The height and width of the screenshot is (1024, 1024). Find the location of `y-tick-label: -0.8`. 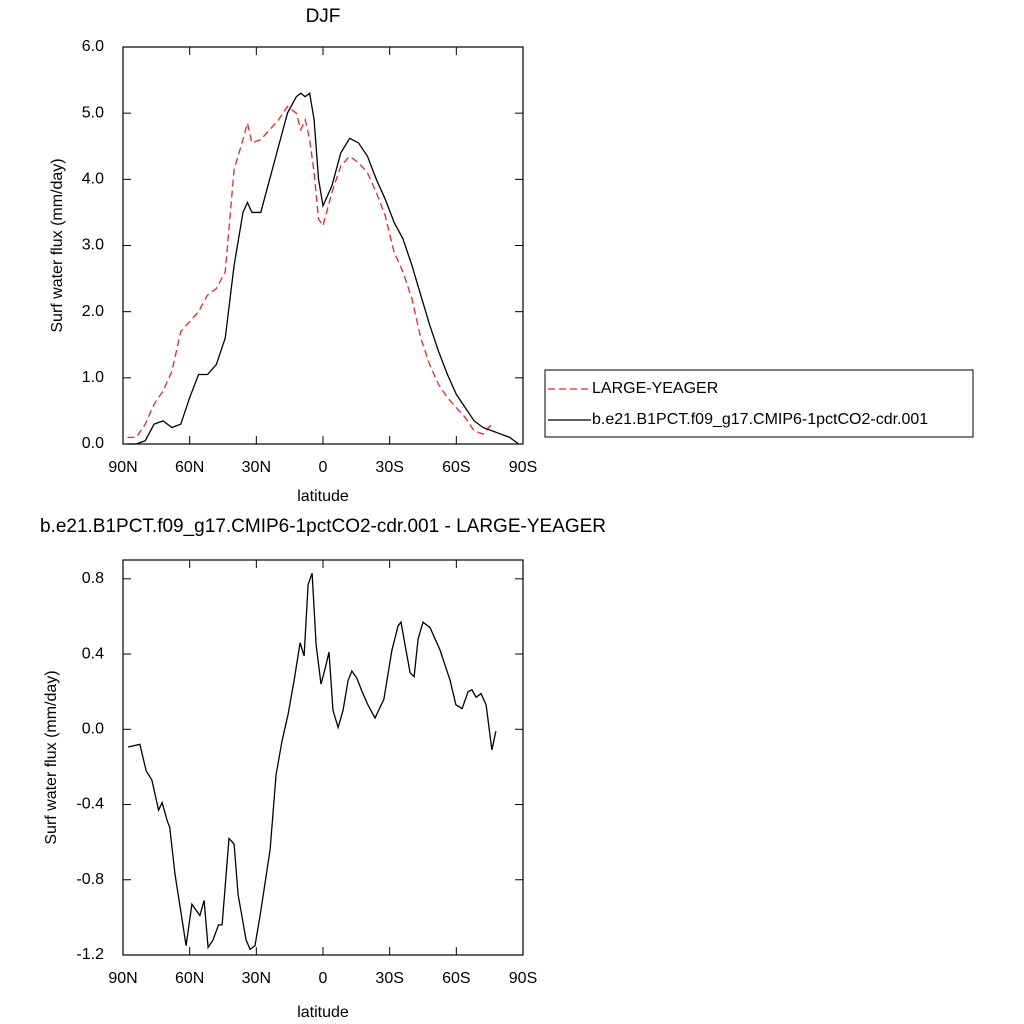

y-tick-label: -0.8 is located at coordinates (90, 879).